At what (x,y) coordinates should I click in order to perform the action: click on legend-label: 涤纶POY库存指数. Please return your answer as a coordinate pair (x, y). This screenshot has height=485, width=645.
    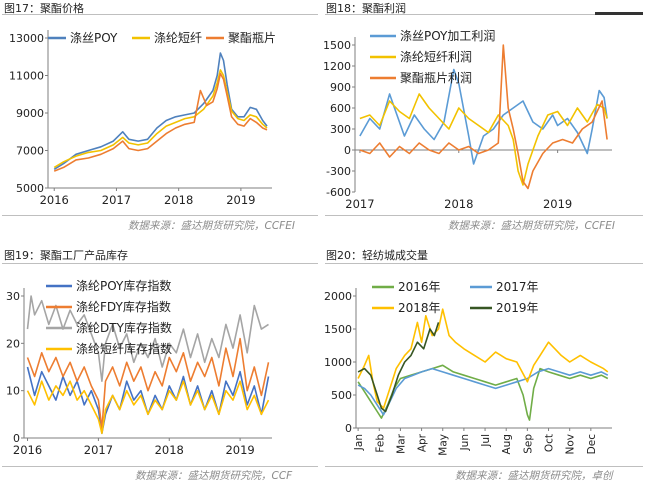
    Looking at the image, I should click on (123, 285).